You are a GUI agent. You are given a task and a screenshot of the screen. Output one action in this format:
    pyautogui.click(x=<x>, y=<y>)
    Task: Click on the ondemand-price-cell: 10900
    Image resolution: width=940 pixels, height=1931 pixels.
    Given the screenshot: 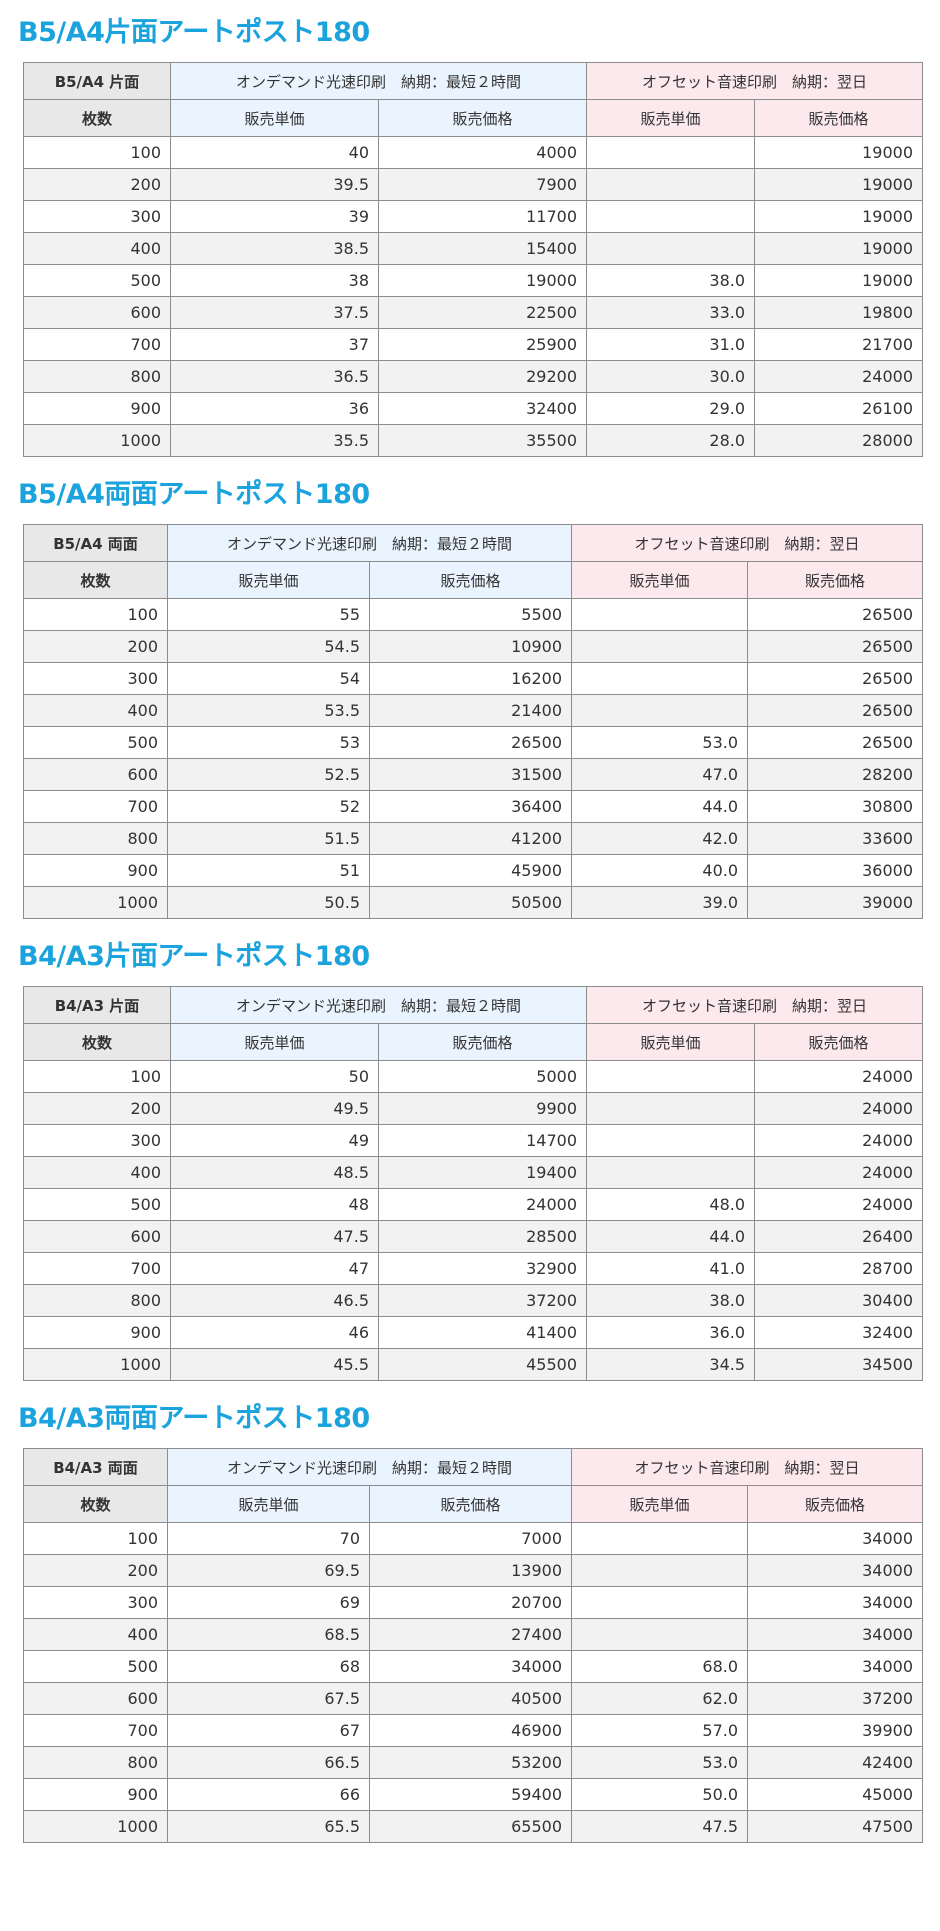 What is the action you would take?
    pyautogui.click(x=470, y=646)
    